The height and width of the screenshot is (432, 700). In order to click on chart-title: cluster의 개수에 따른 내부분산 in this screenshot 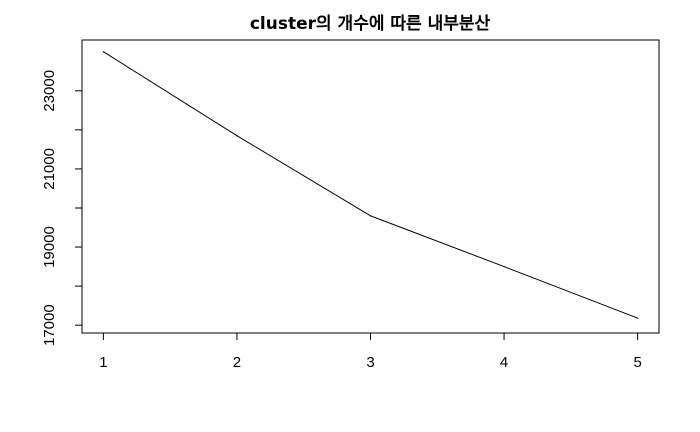, I will do `click(370, 24)`.